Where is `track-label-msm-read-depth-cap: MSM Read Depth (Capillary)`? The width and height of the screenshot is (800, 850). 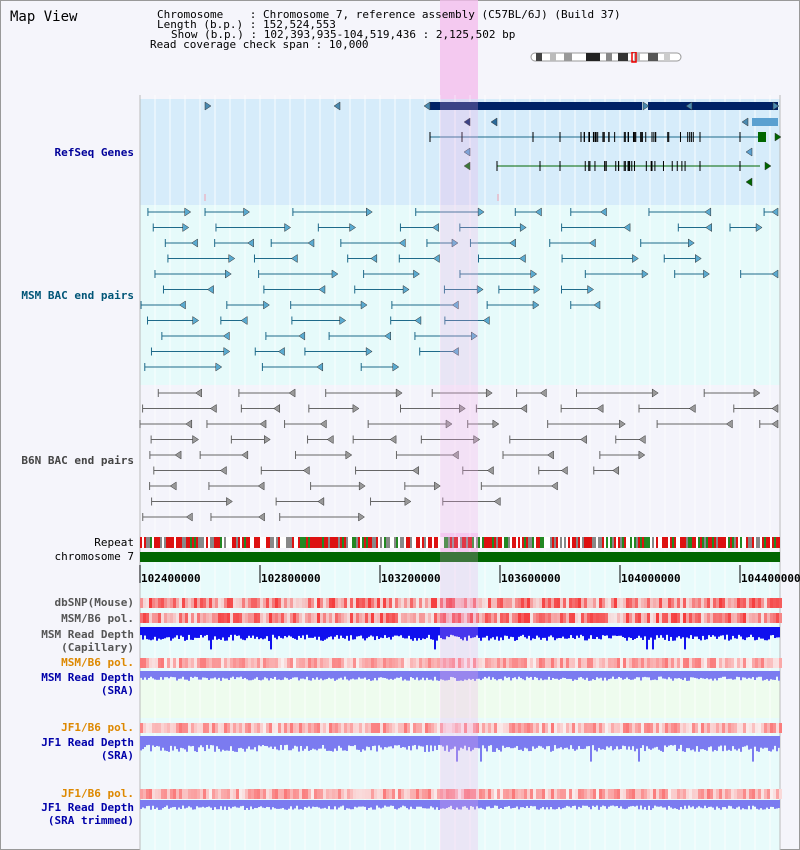
track-label-msm-read-depth-cap: MSM Read Depth (Capillary) is located at coordinates (87, 641).